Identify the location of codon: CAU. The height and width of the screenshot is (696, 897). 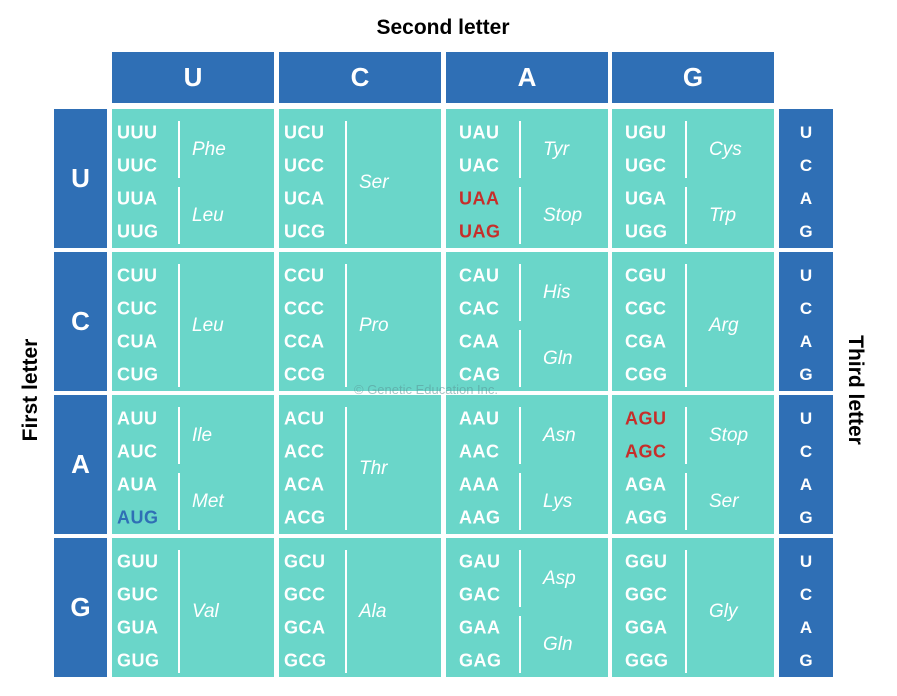
(479, 275).